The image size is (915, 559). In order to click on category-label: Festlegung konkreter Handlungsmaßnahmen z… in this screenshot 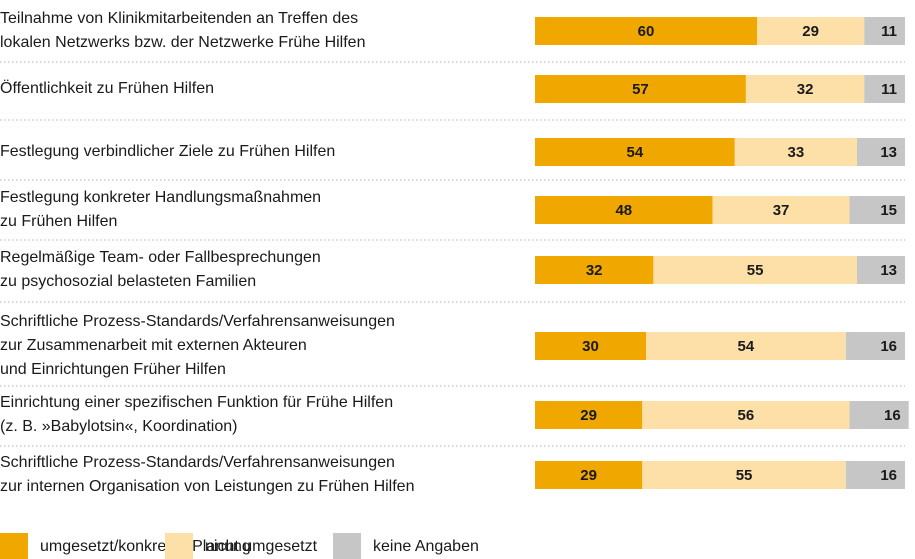, I will do `click(160, 209)`.